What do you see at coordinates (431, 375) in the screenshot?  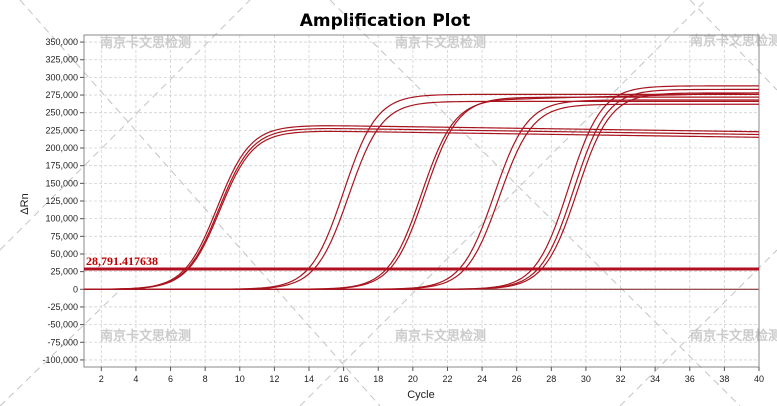 I see `x-axis-ticks: 2 4 6 8 10 12 14 16 18 20 22 24 26 28 30 32 34 36 38 40` at bounding box center [431, 375].